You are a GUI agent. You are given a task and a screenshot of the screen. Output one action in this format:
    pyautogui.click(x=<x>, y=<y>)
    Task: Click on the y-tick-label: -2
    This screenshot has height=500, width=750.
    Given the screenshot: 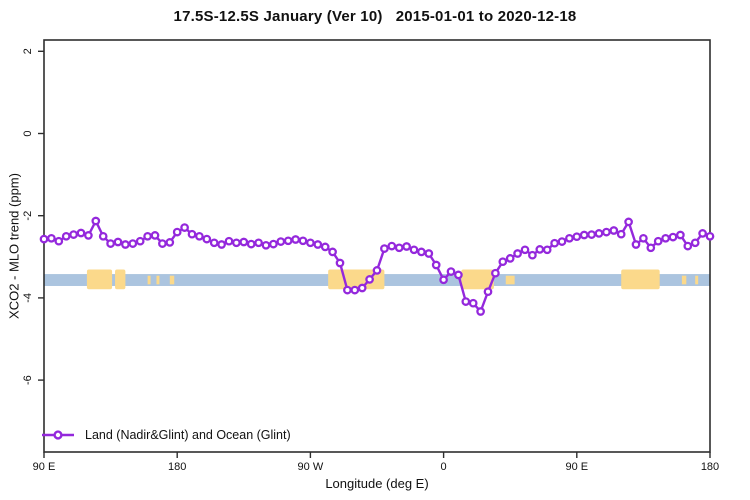 What is the action you would take?
    pyautogui.click(x=28, y=216)
    